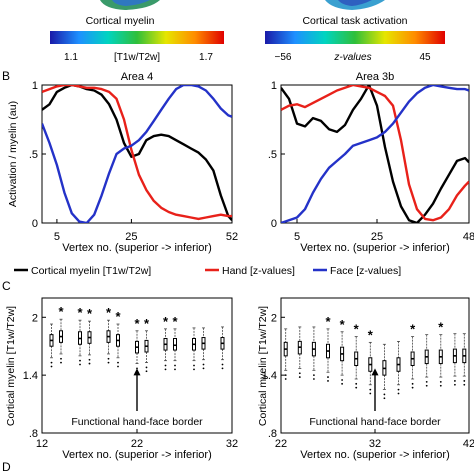  I want to click on colorbar-myelin-gradient, so click(137, 37).